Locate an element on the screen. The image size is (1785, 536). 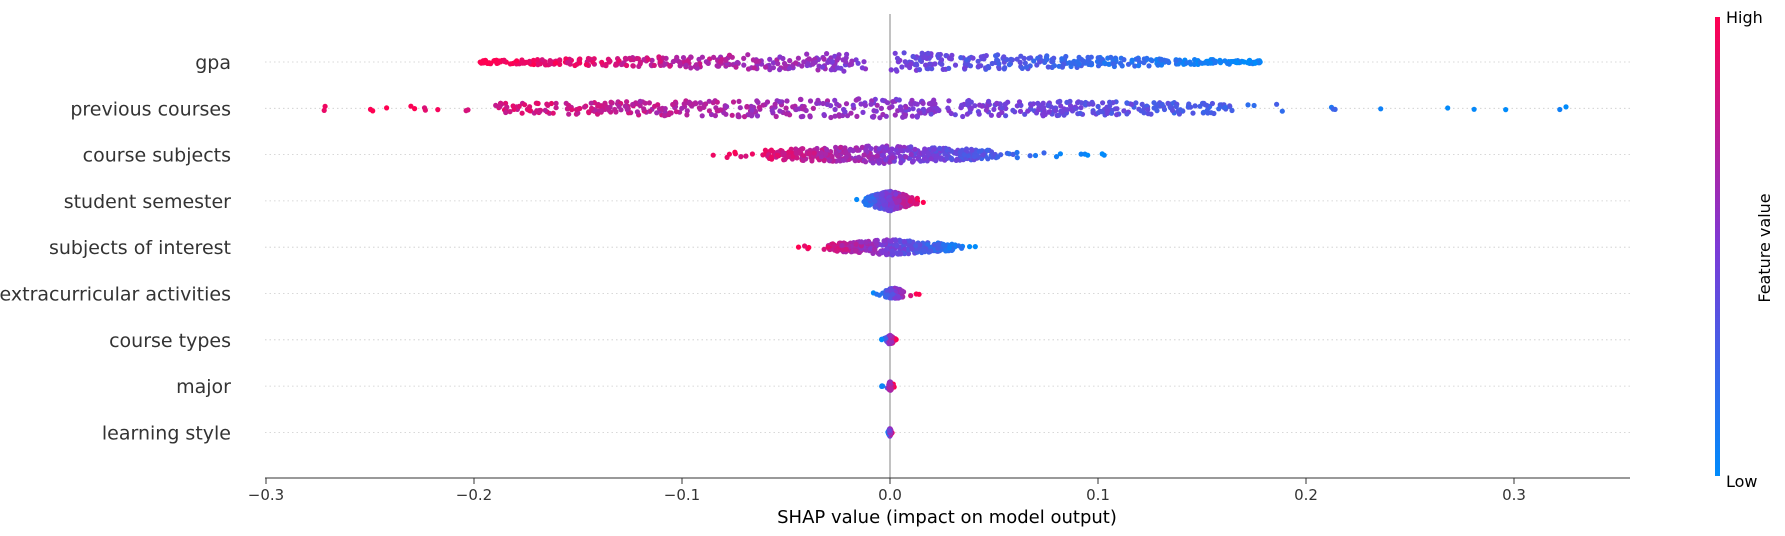
colorbar: High Low Feature value is located at coordinates (1744, 249).